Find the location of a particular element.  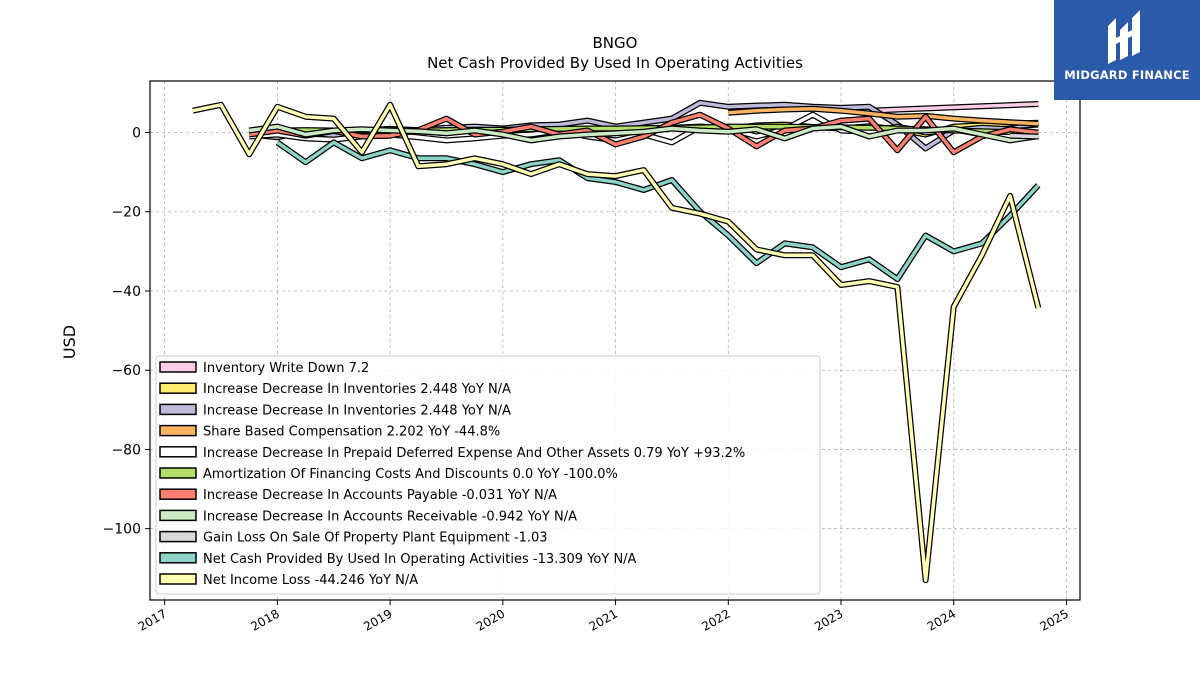

x-tick-label: 2017 is located at coordinates (152, 619).